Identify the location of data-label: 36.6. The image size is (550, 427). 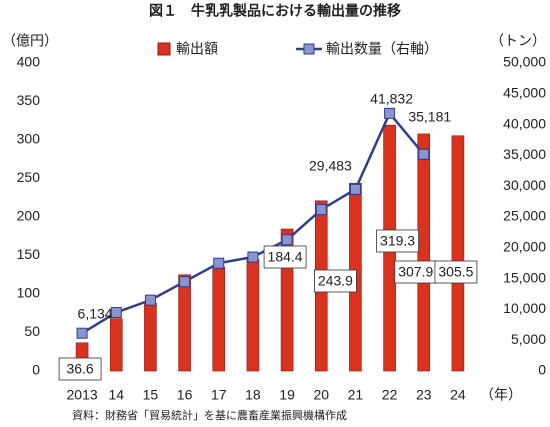
(79, 369).